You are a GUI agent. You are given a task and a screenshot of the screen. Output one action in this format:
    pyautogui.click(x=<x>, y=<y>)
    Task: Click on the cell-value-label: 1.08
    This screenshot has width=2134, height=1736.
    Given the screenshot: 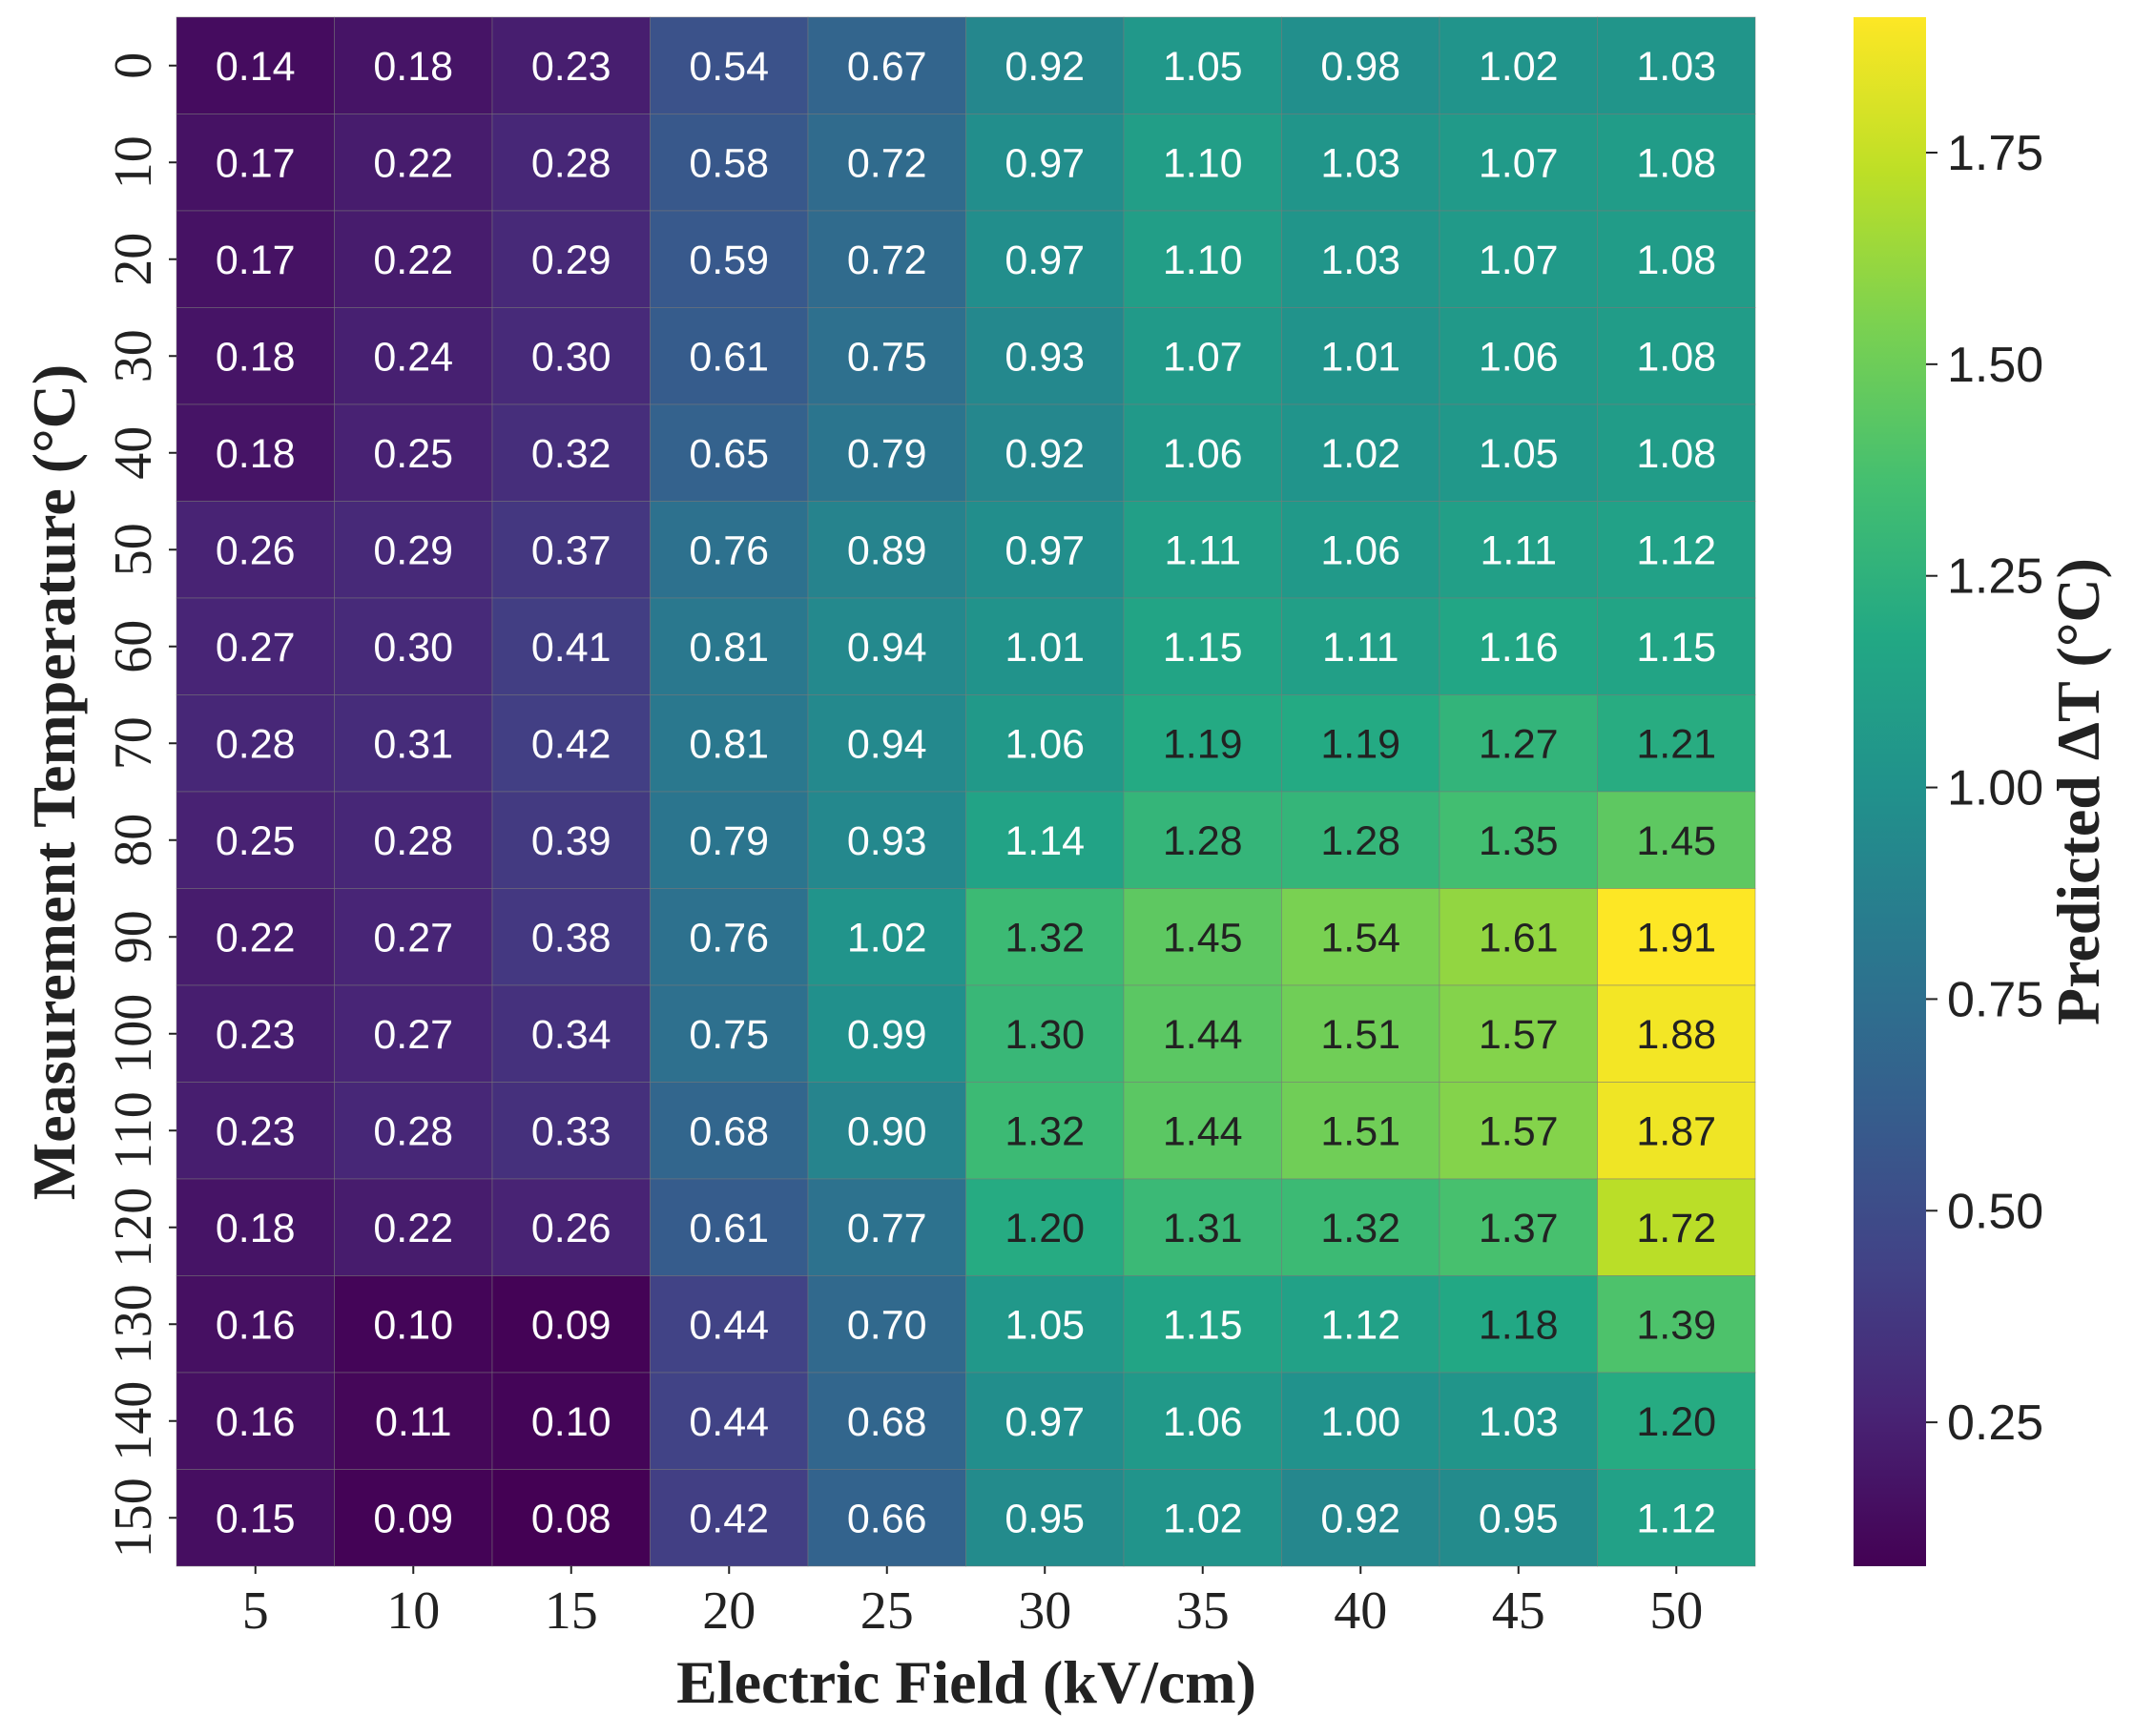 What is the action you would take?
    pyautogui.click(x=1676, y=260)
    